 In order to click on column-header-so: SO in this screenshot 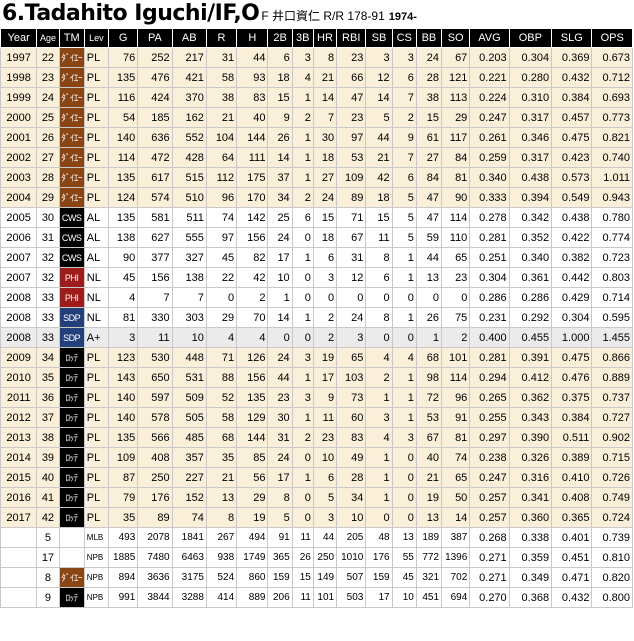, I will do `click(456, 38)`.